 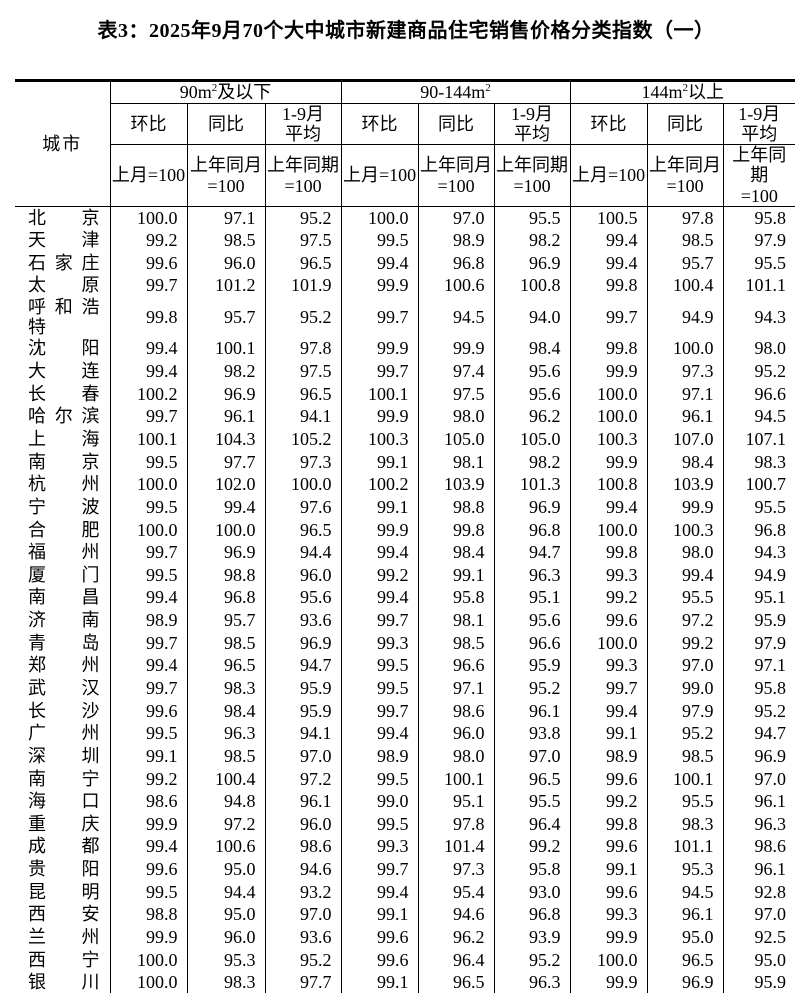 I want to click on city-name-cell: 银川, so click(x=64, y=982).